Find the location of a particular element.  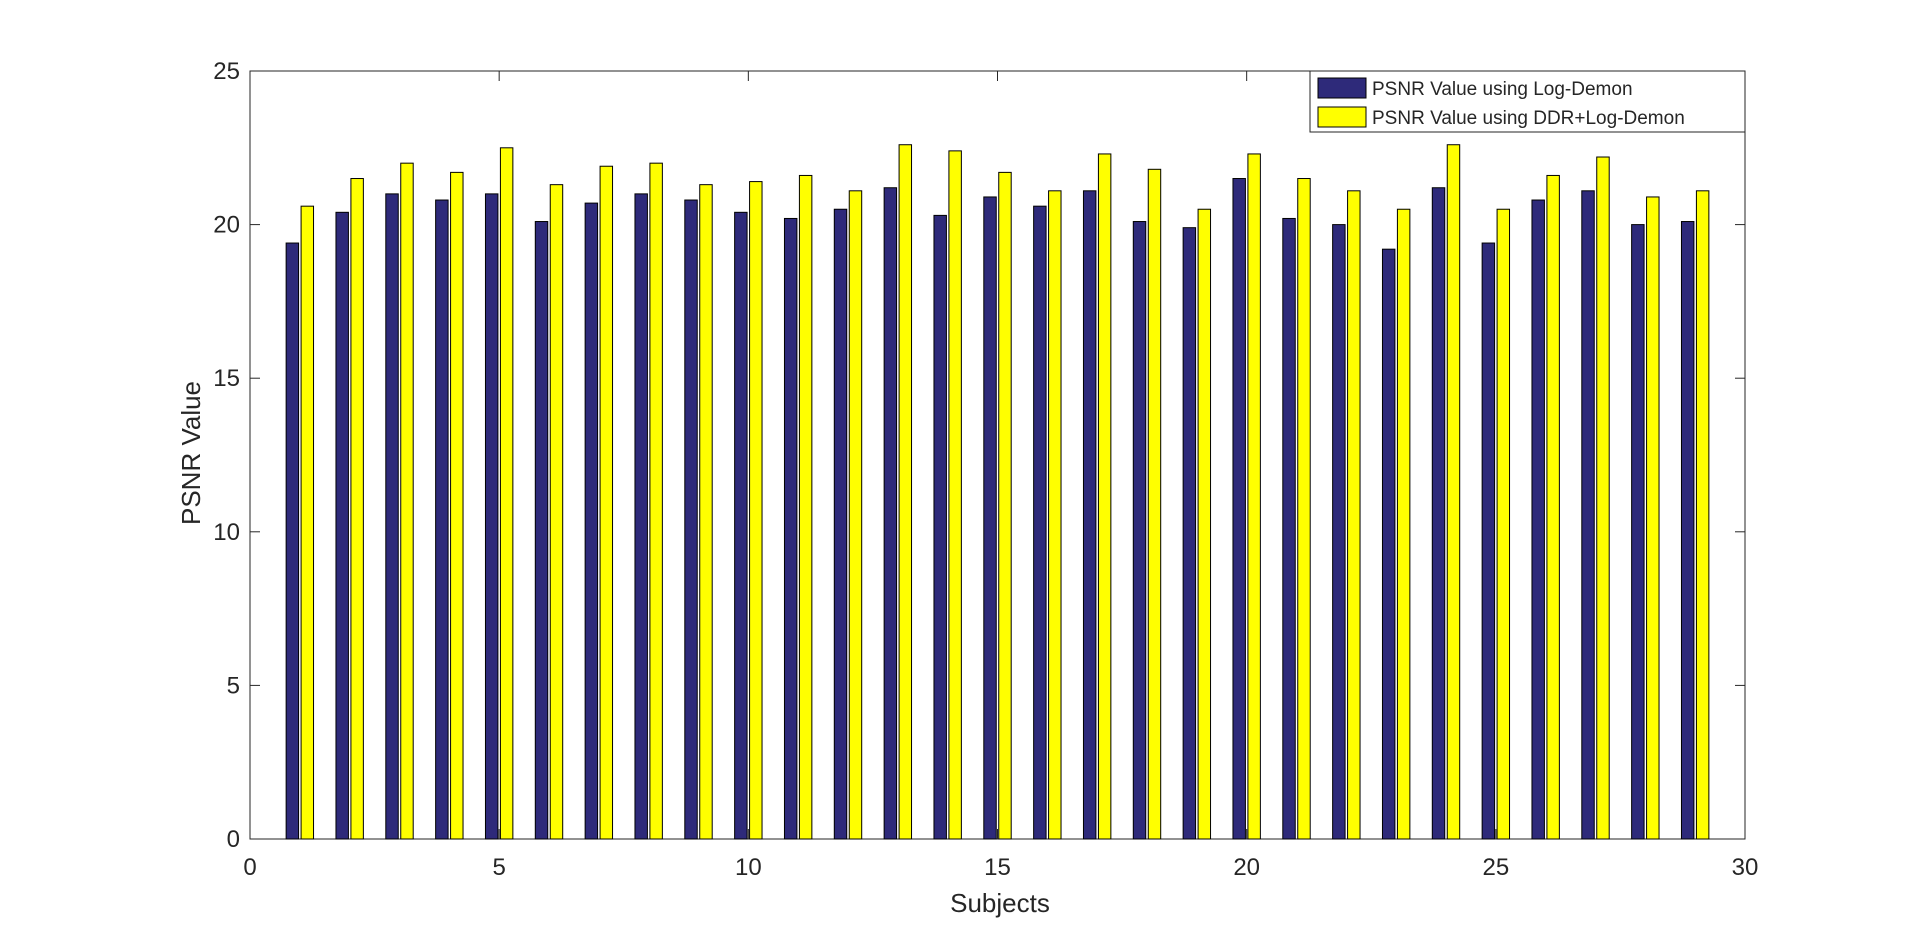

x-tick-label-10: 10 is located at coordinates (748, 867).